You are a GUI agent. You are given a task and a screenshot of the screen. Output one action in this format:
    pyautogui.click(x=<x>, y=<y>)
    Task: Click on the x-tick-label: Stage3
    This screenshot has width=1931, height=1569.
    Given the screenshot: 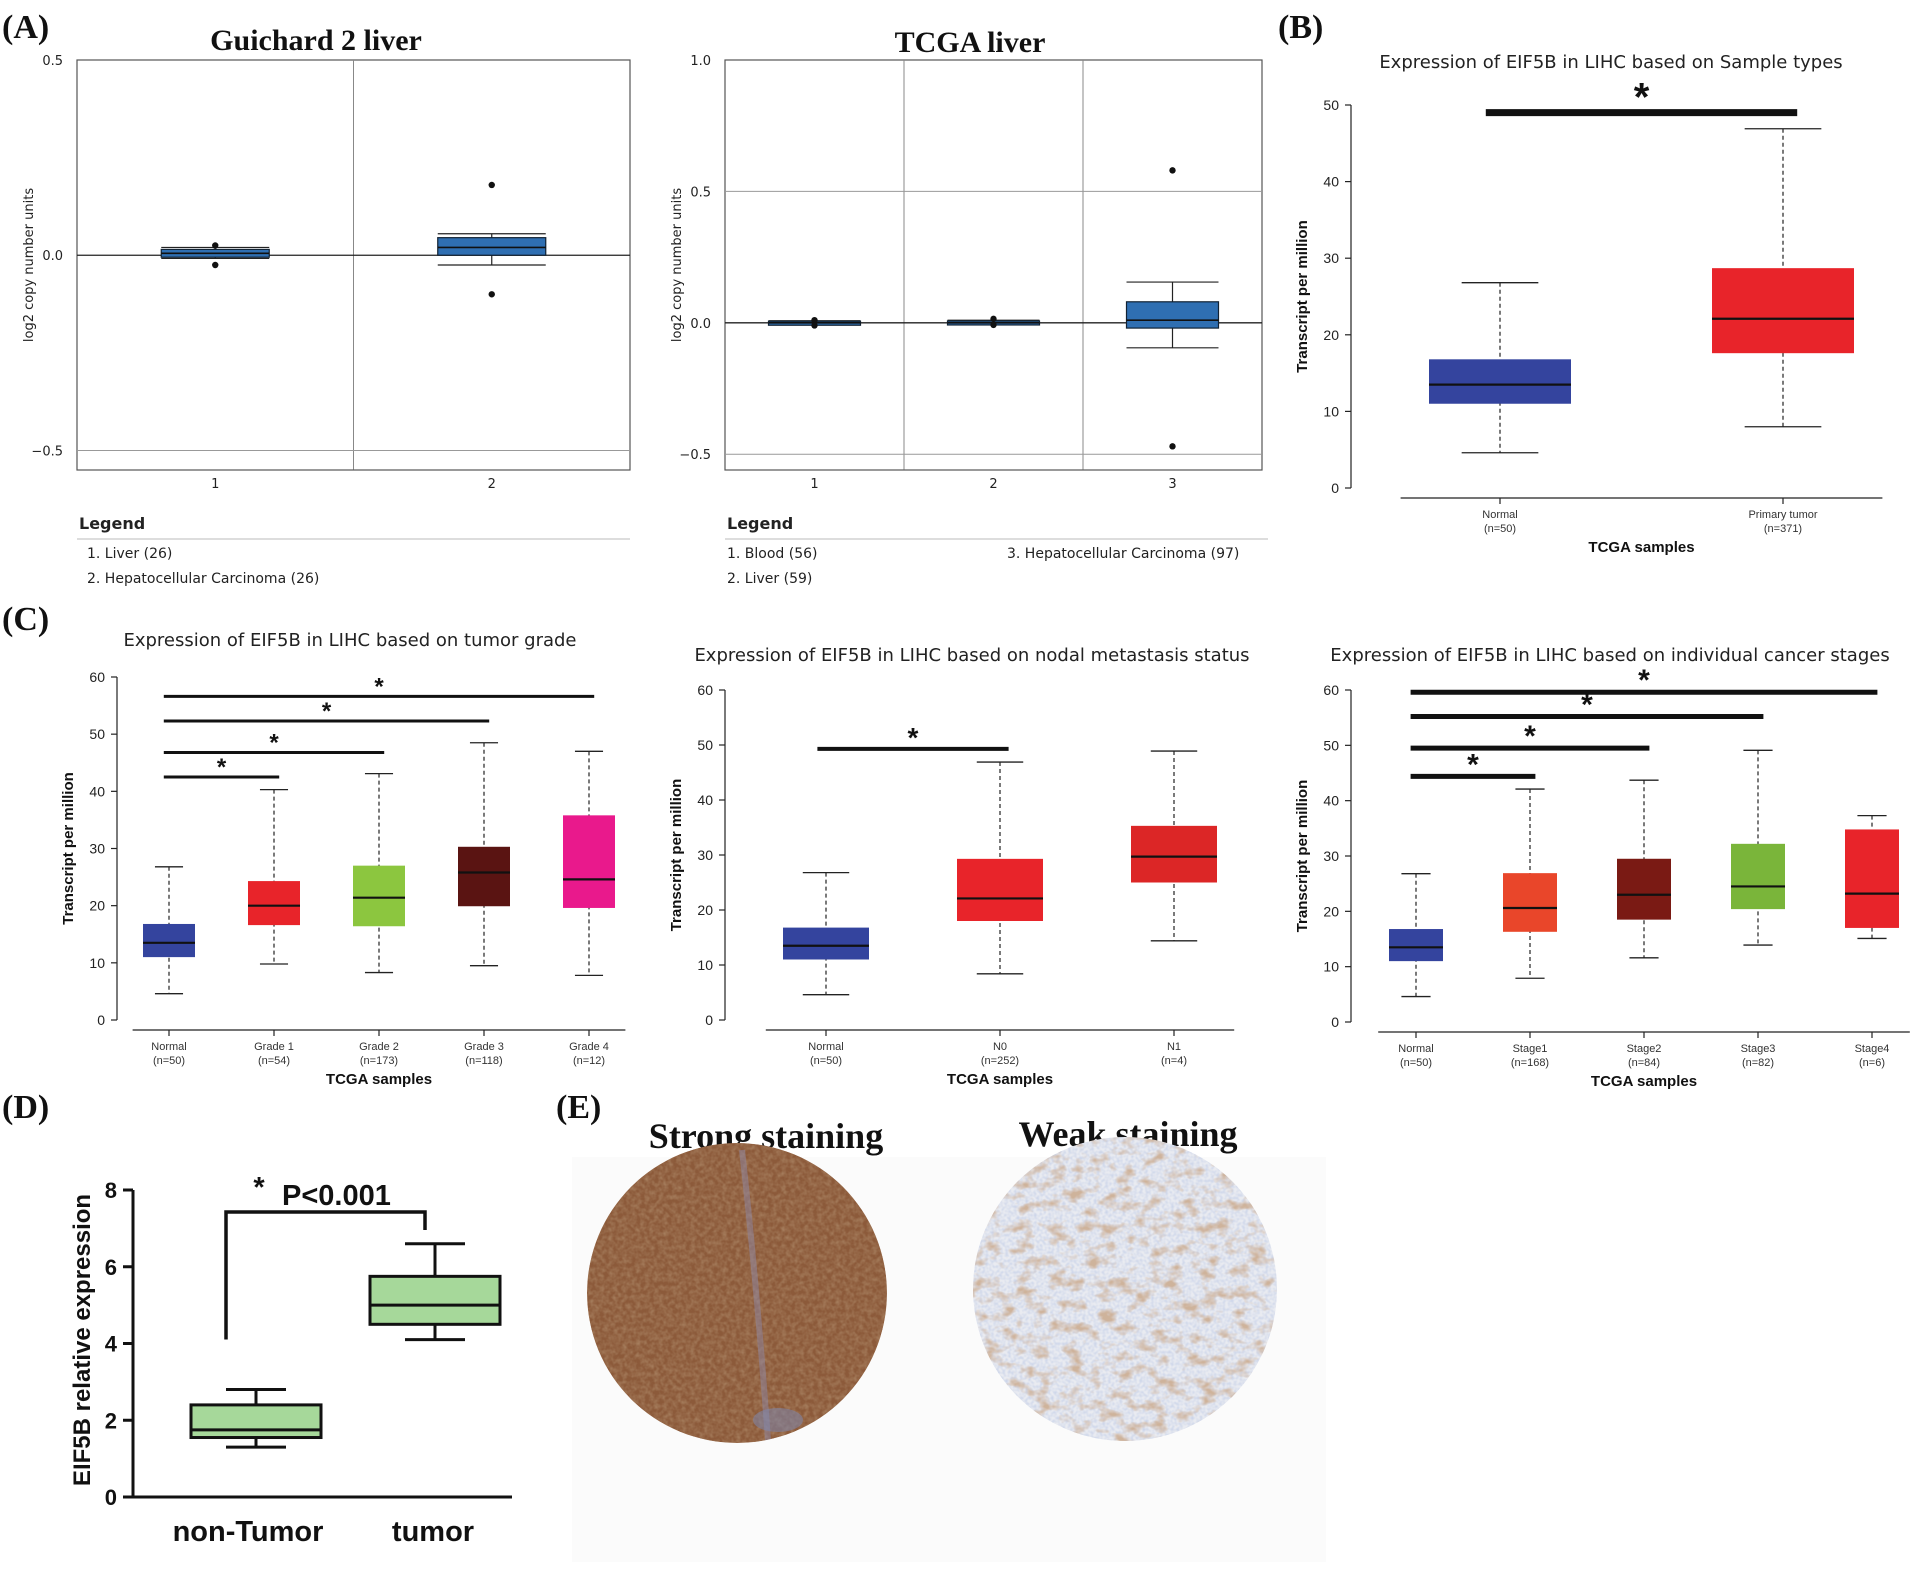 What is the action you would take?
    pyautogui.click(x=1758, y=1049)
    